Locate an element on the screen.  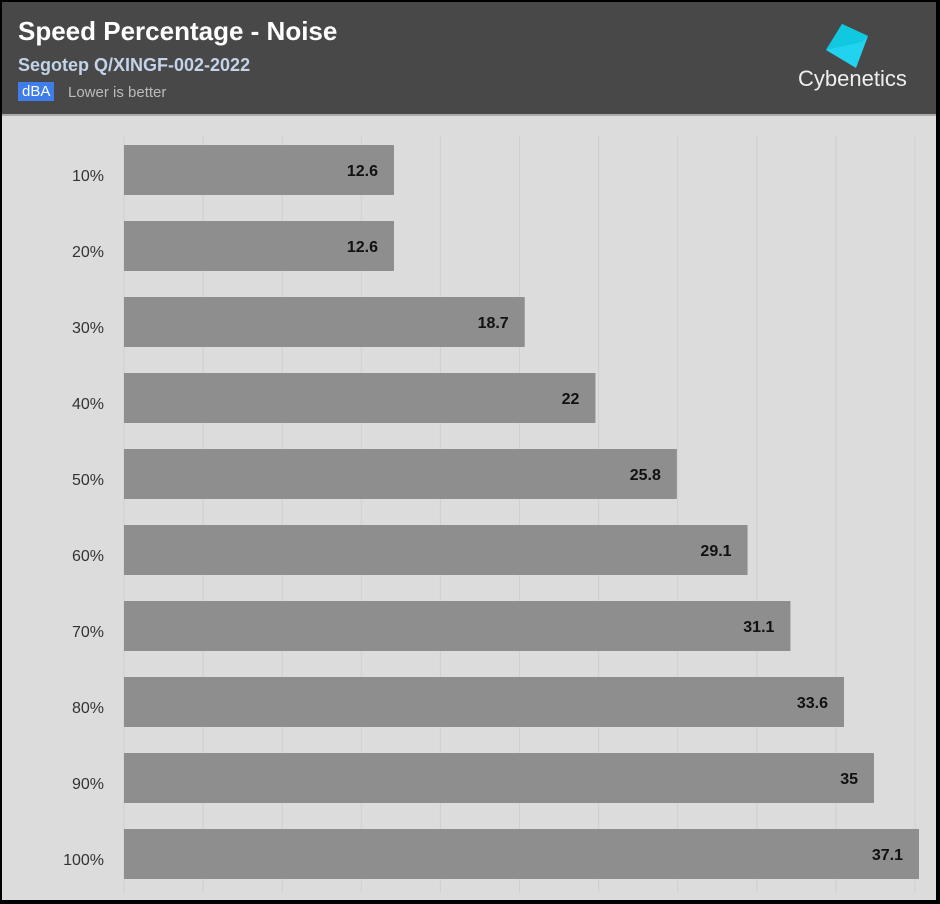
lower-is-better-note: Lower is better is located at coordinates (117, 92).